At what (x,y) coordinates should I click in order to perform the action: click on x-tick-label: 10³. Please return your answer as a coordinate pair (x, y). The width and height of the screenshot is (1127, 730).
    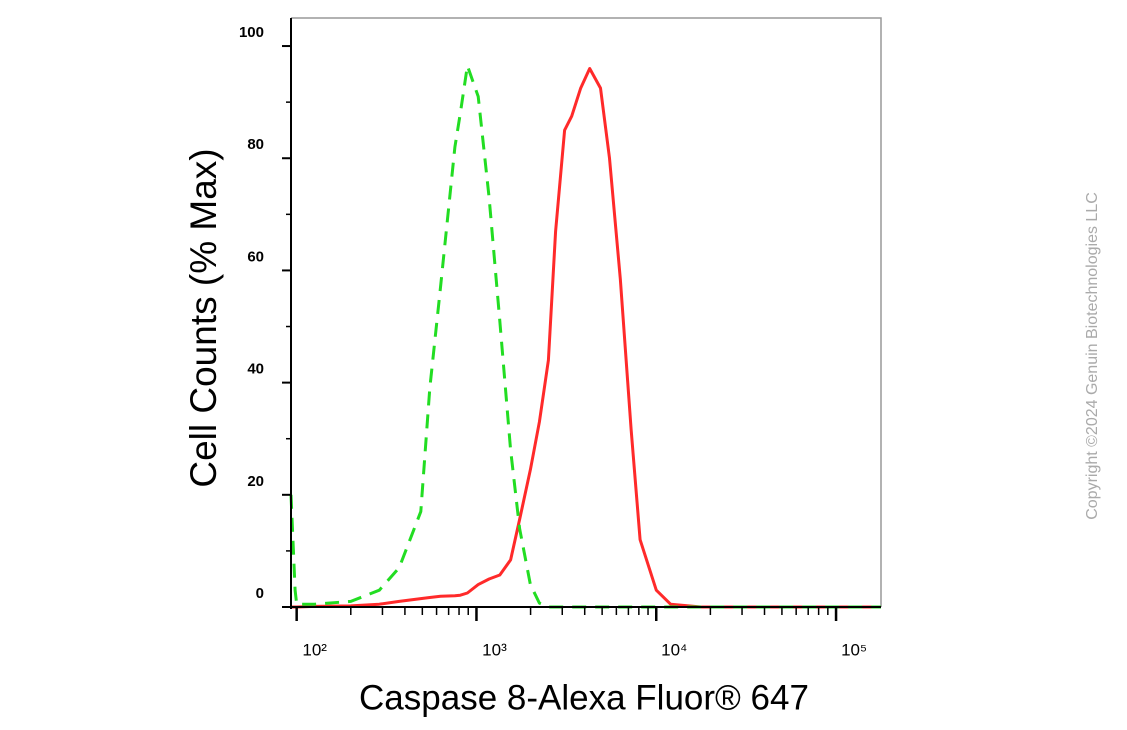
    Looking at the image, I should click on (494, 649).